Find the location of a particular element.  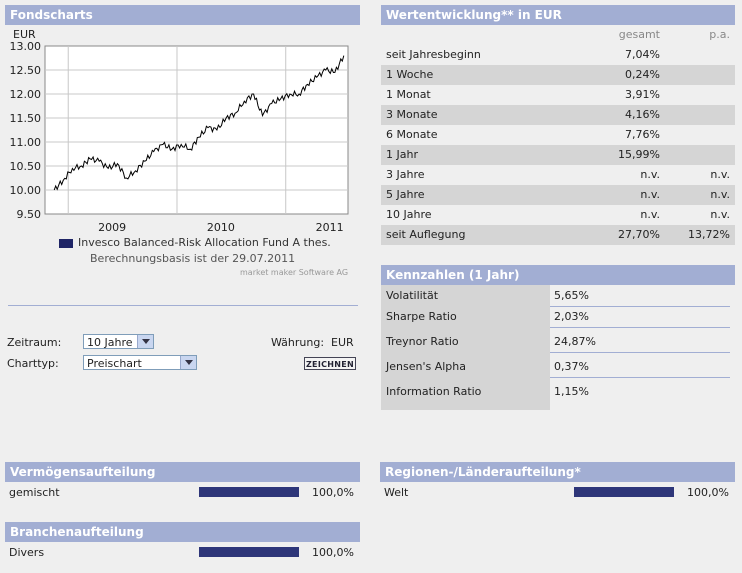

y-tick-label: 10.00 is located at coordinates (26, 190).